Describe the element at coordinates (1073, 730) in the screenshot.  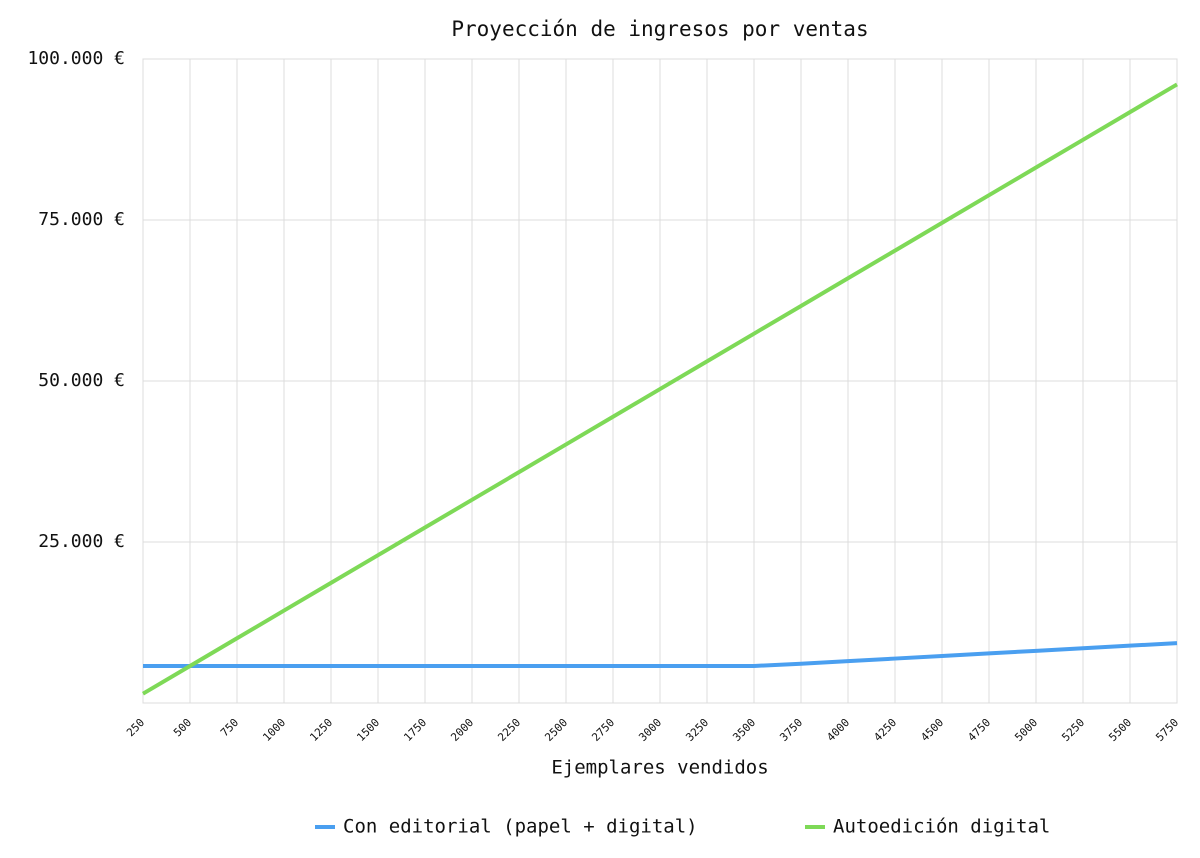
I see `x-tick-label: 5250` at that location.